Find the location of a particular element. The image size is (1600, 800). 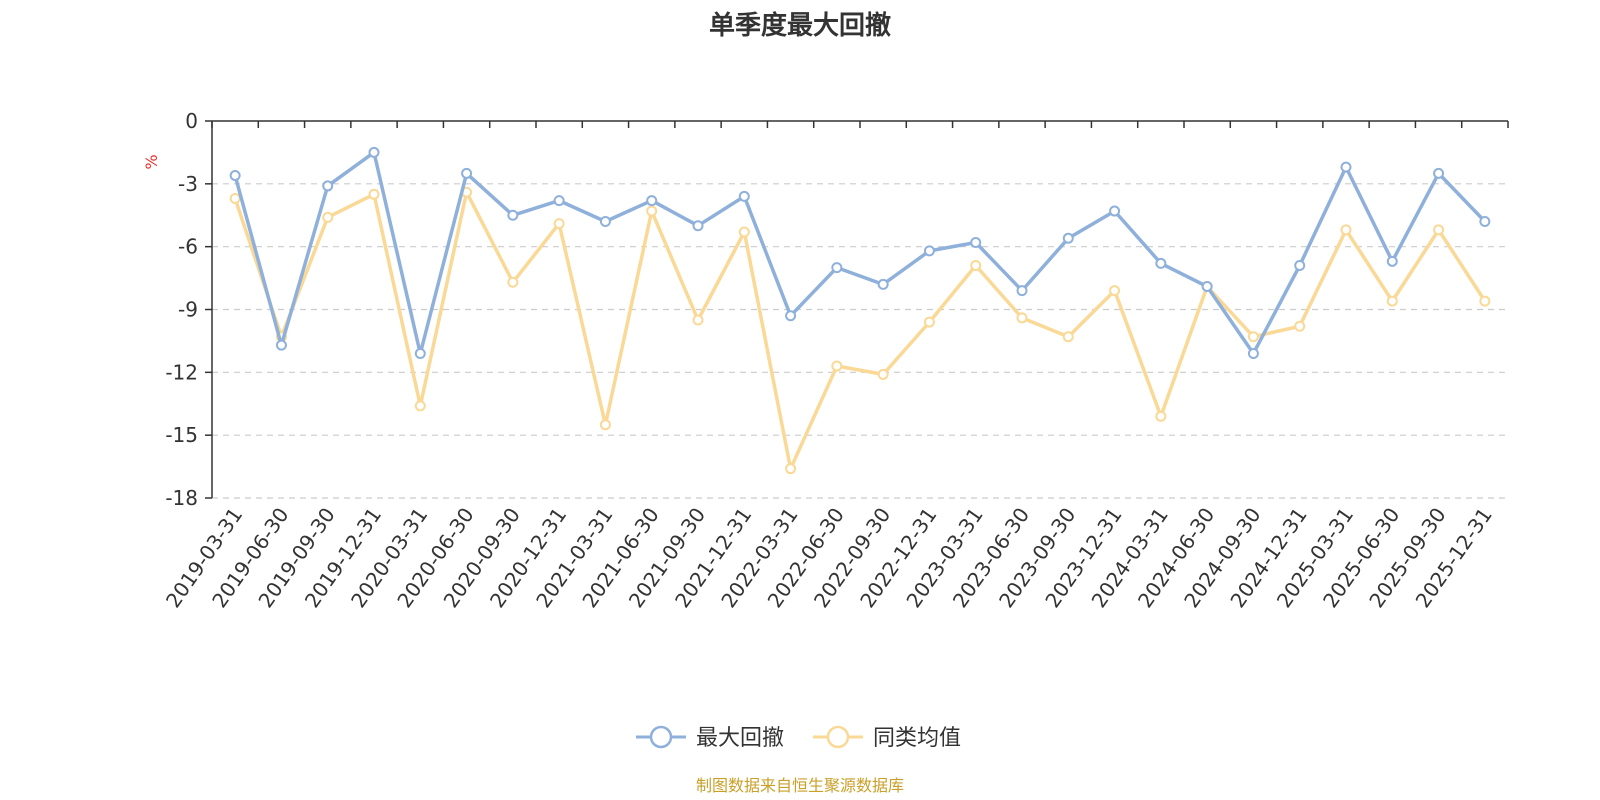

legend: 最大回撤 同类均值 is located at coordinates (798, 738).